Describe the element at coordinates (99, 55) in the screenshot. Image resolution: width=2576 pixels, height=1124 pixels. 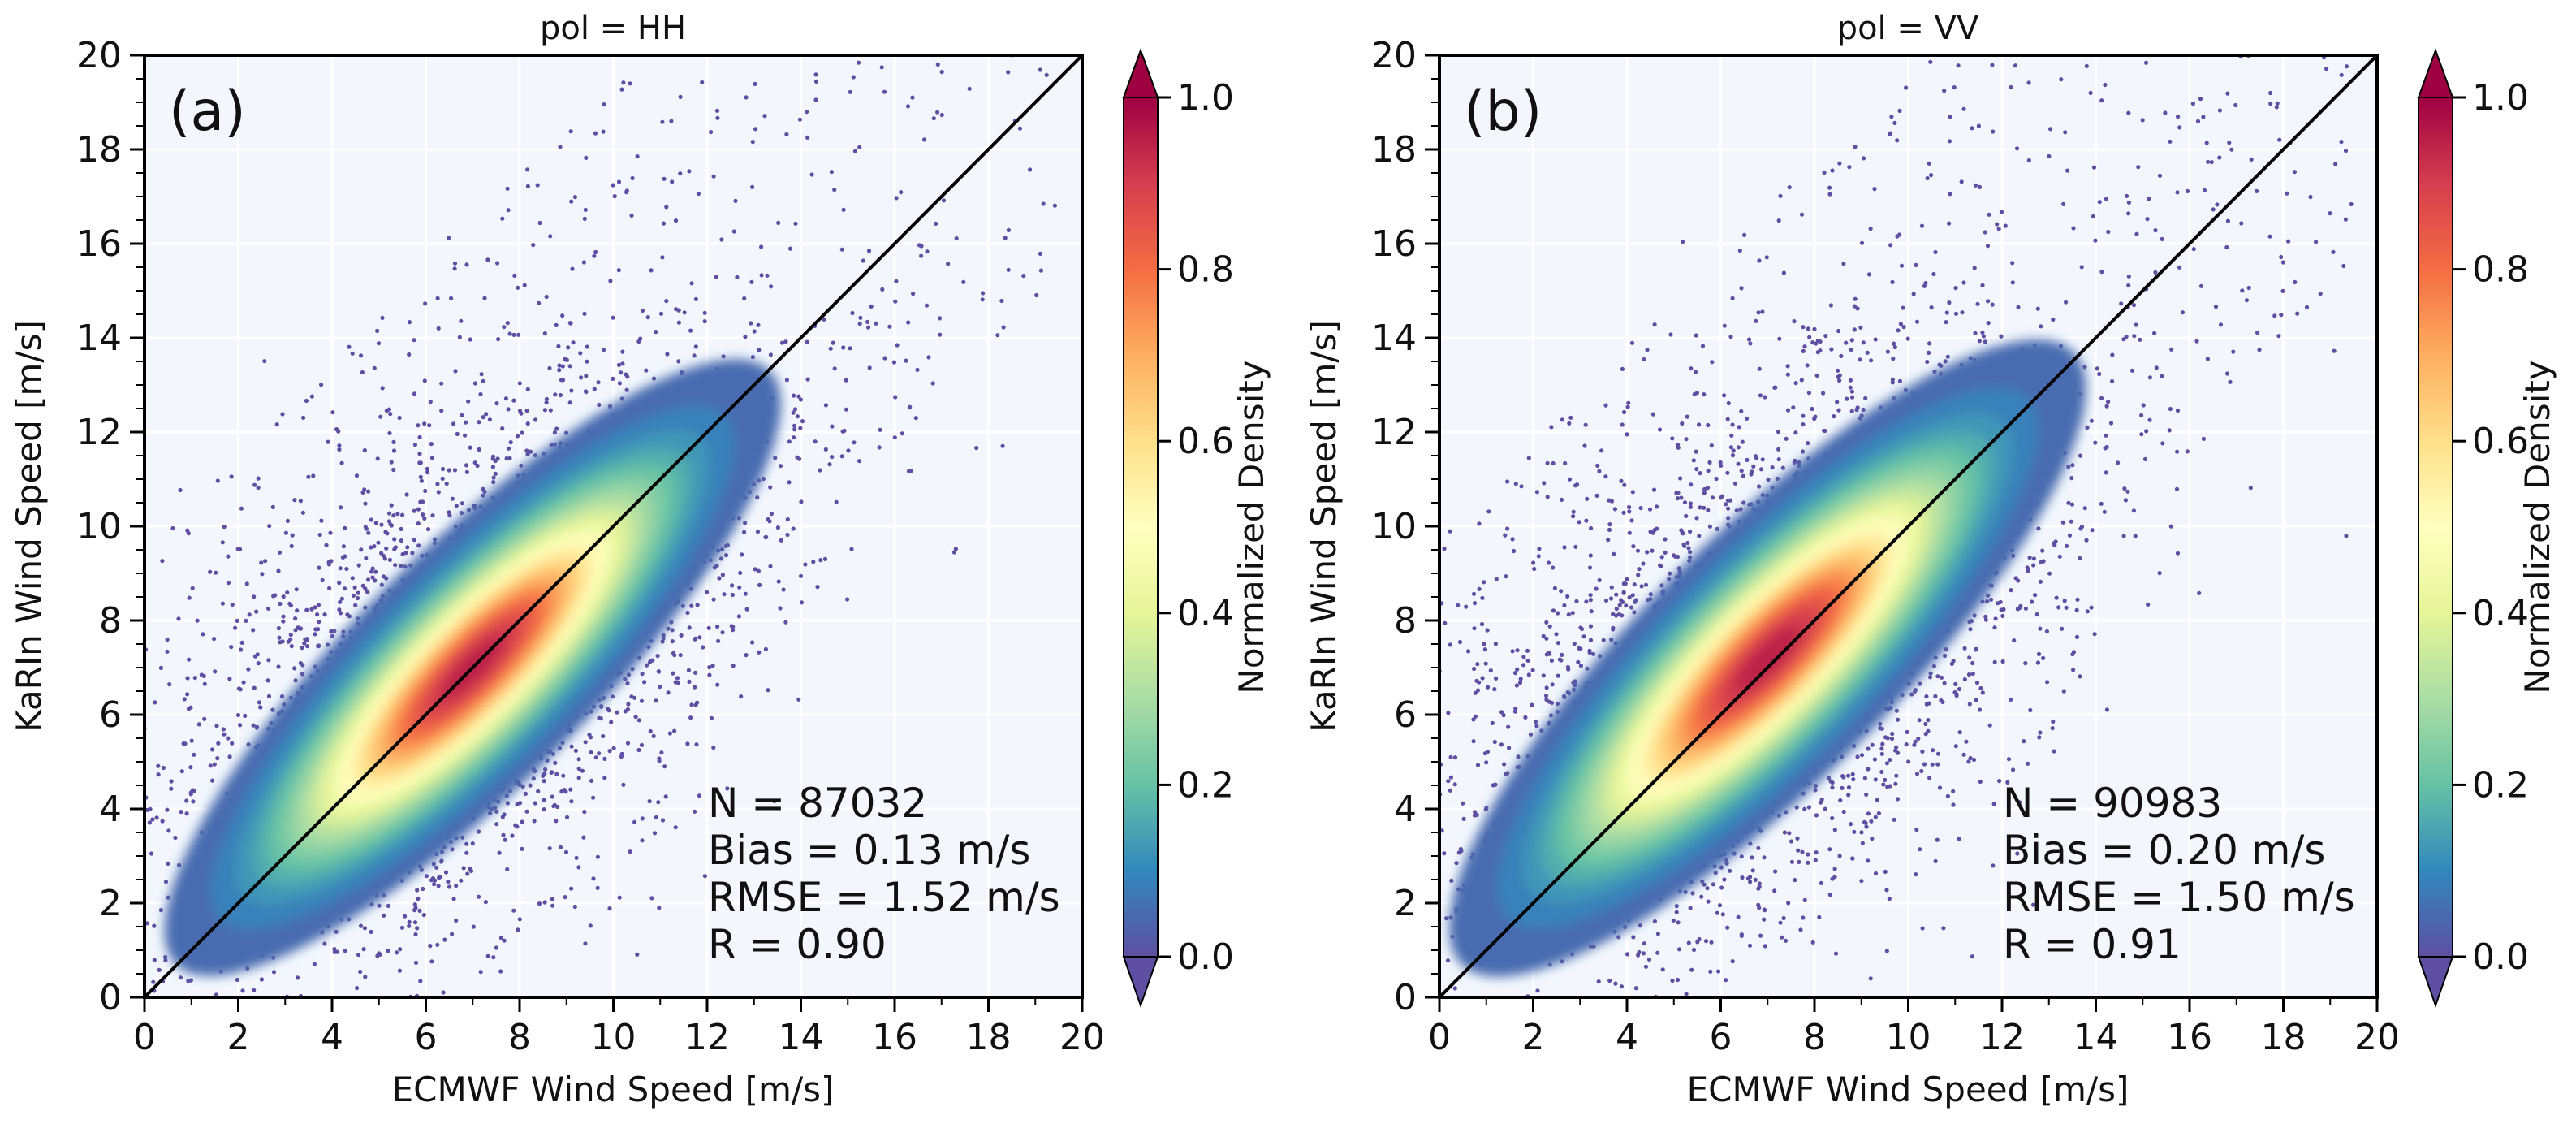
I see `y-tick-label: 20` at that location.